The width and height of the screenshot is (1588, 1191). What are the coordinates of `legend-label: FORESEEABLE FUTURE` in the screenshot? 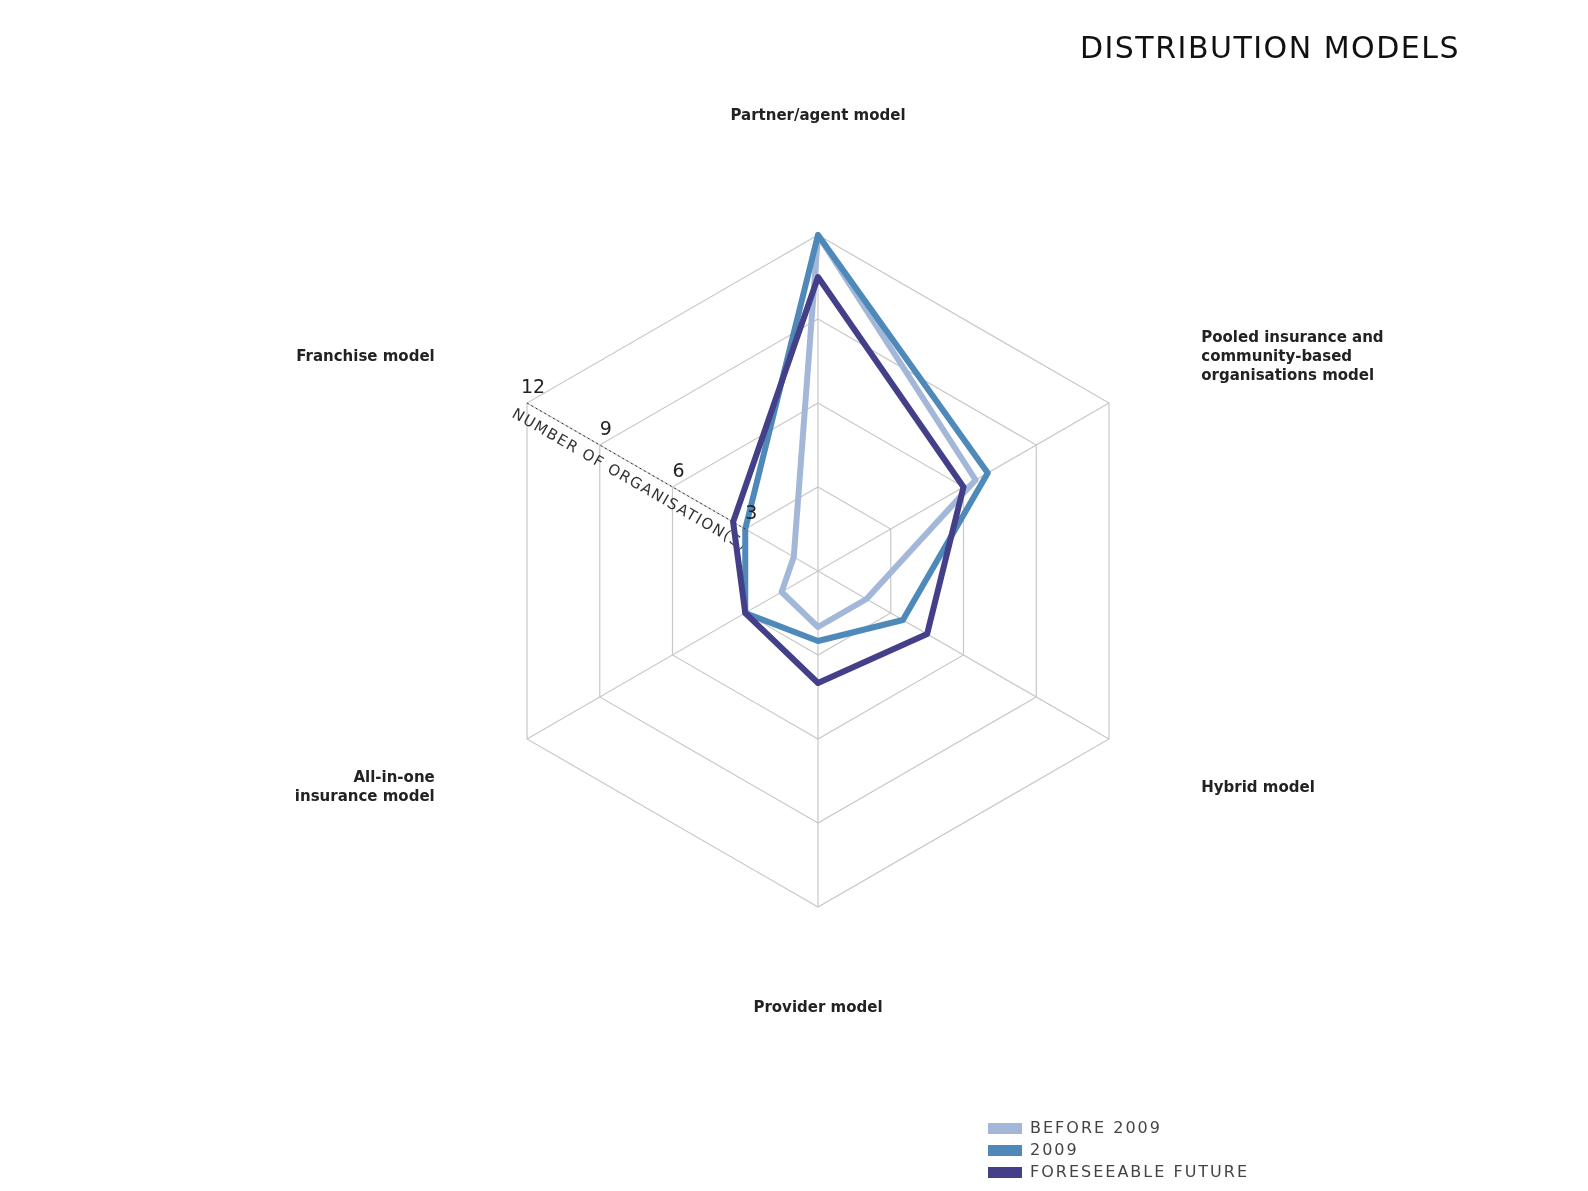 It's located at (1140, 1172).